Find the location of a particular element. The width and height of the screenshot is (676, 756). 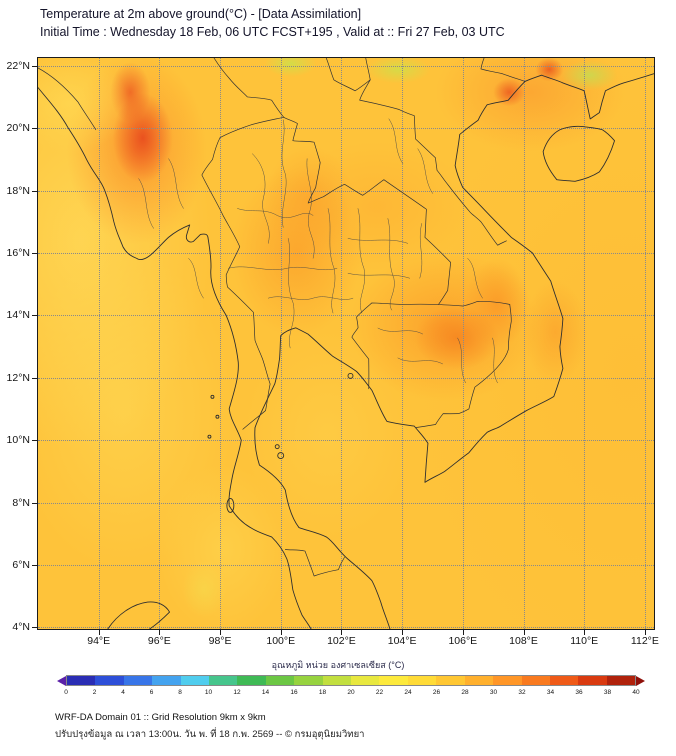

lat-tick-label: 6°N is located at coordinates (21, 565).